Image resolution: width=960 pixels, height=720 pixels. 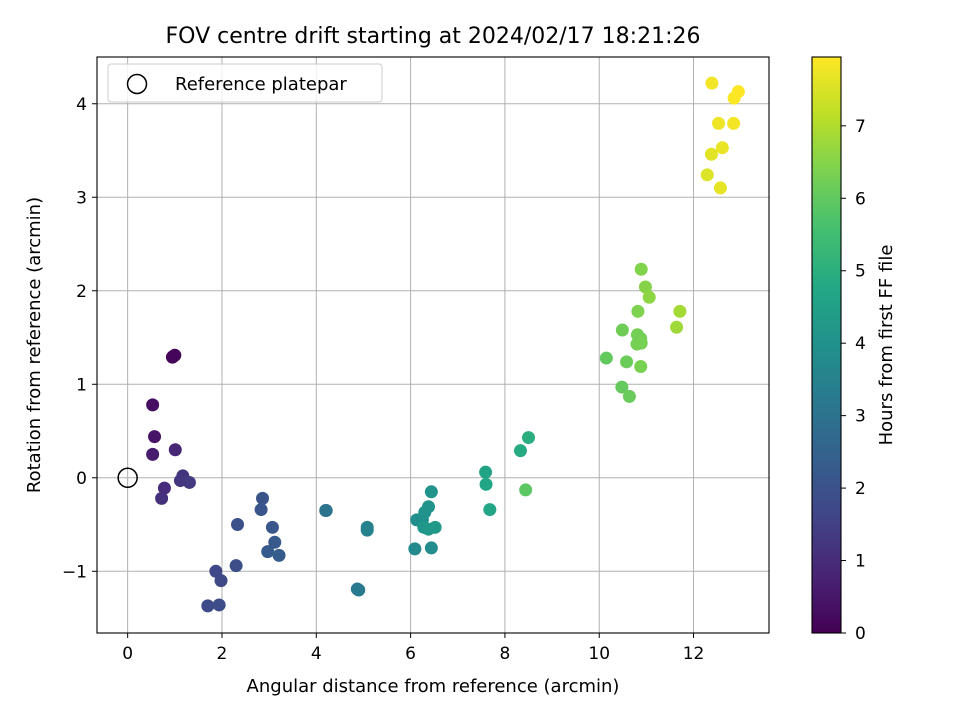 I want to click on legend: Reference platepar, so click(x=245, y=83).